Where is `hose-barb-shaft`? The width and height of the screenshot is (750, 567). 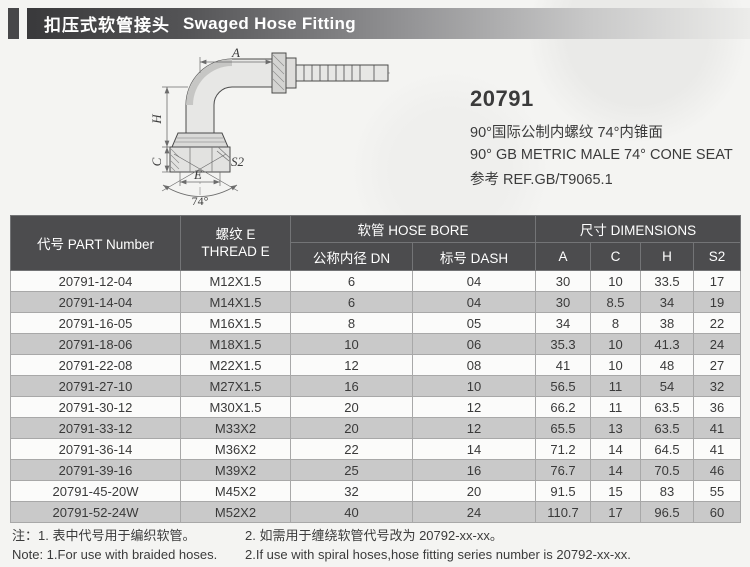 hose-barb-shaft is located at coordinates (342, 73).